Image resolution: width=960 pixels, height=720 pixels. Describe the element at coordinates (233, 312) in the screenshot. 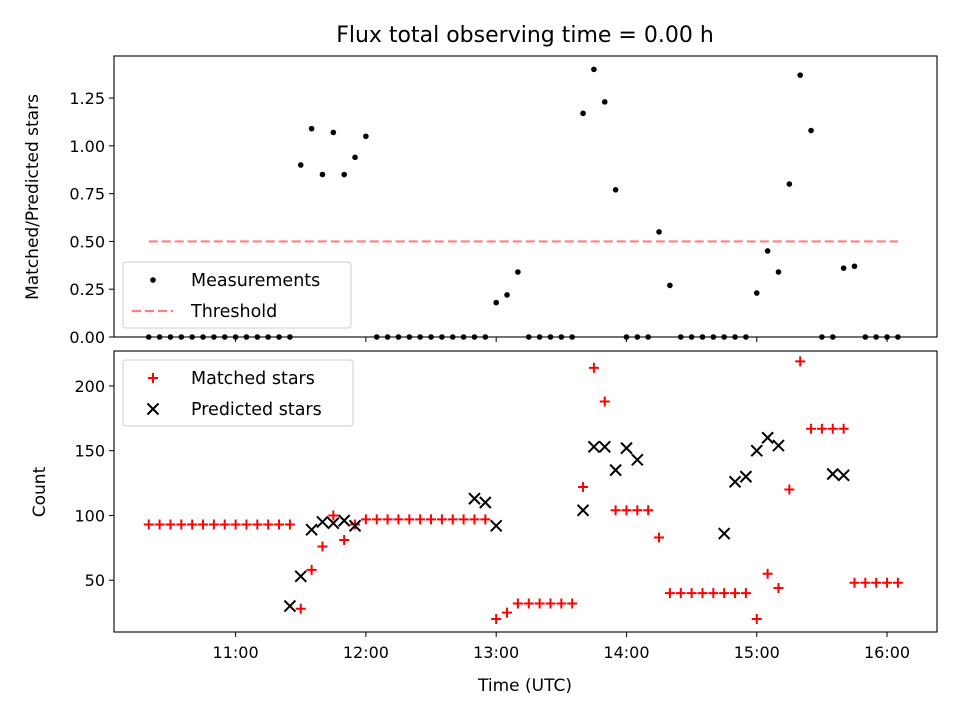

I see `legend-label: Threshold` at that location.